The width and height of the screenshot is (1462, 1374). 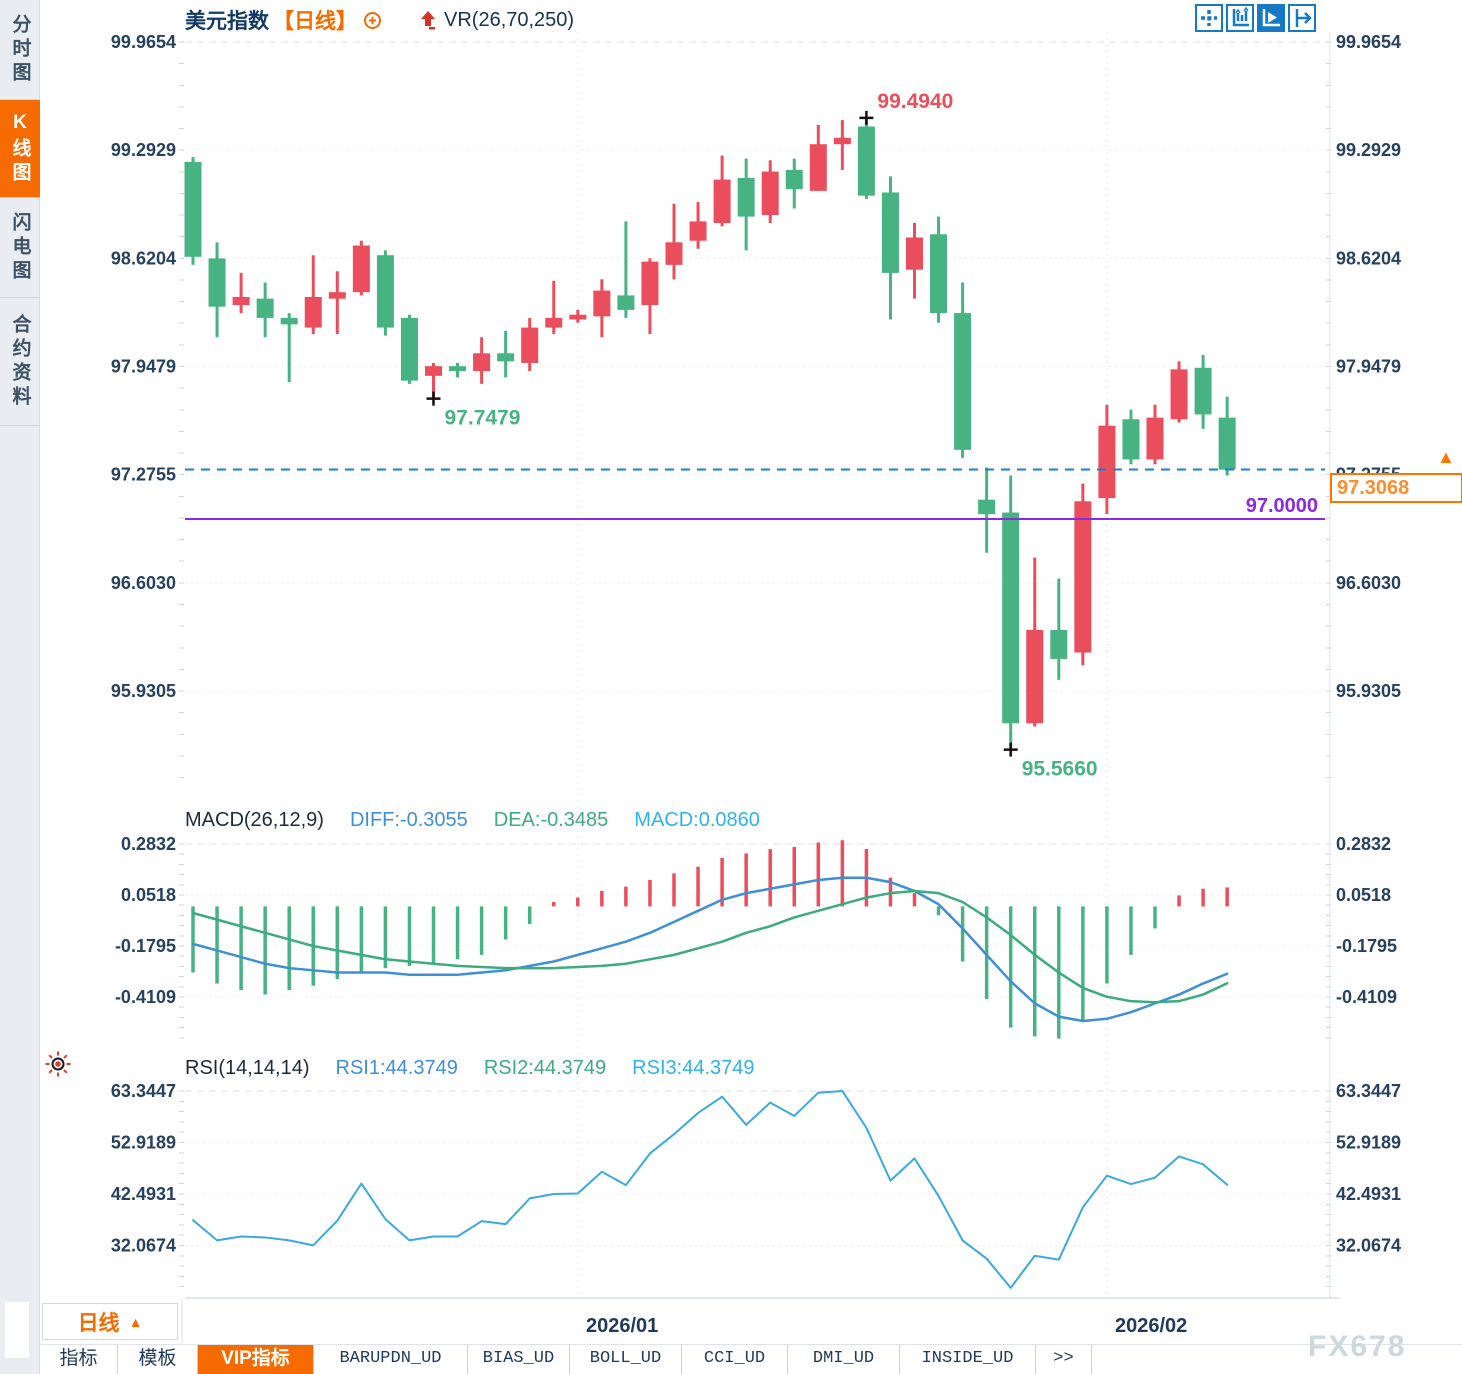 I want to click on symbol-title: 美元指数, so click(x=227, y=21).